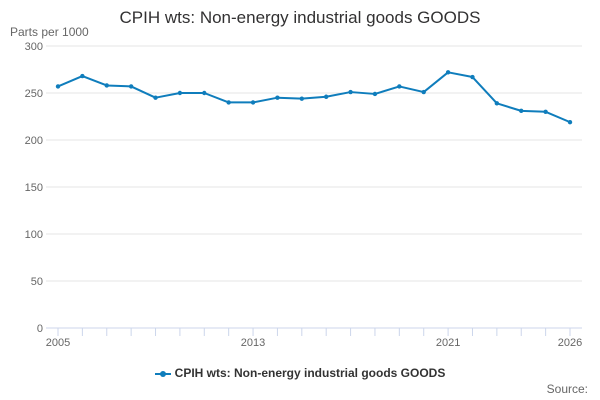  What do you see at coordinates (34, 235) in the screenshot?
I see `y-tick-label: 100` at bounding box center [34, 235].